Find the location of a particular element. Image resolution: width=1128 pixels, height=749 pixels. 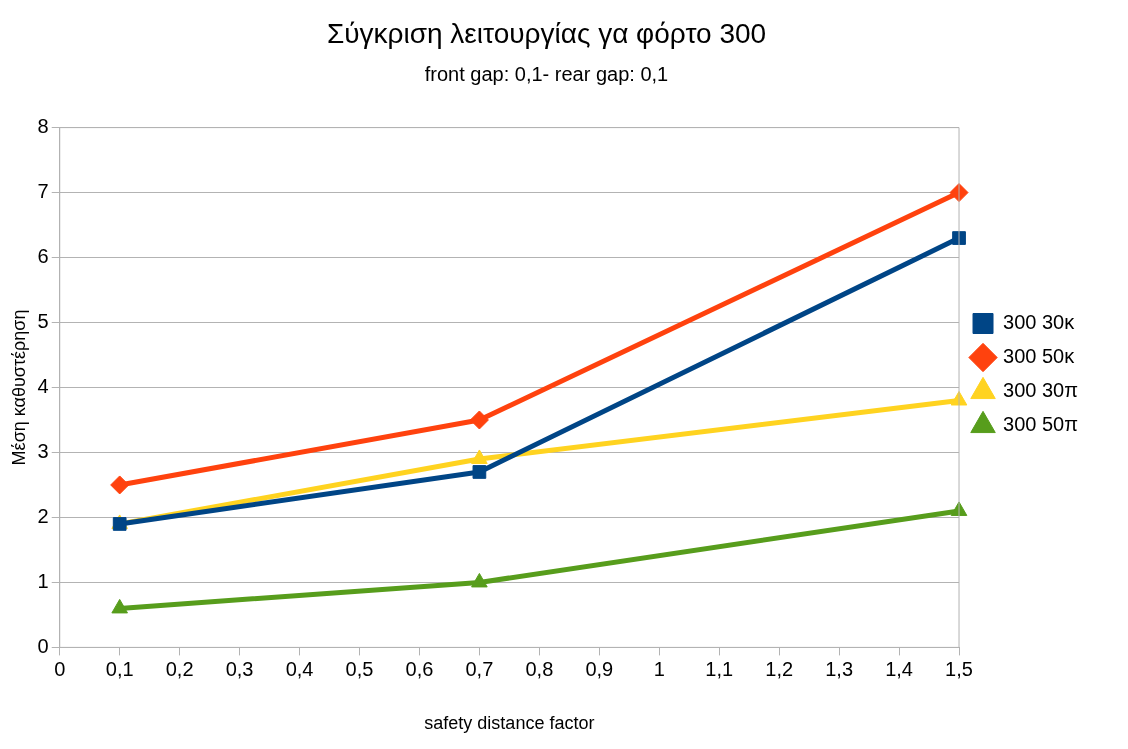

x-tick-label: 0,8 is located at coordinates (539, 668).